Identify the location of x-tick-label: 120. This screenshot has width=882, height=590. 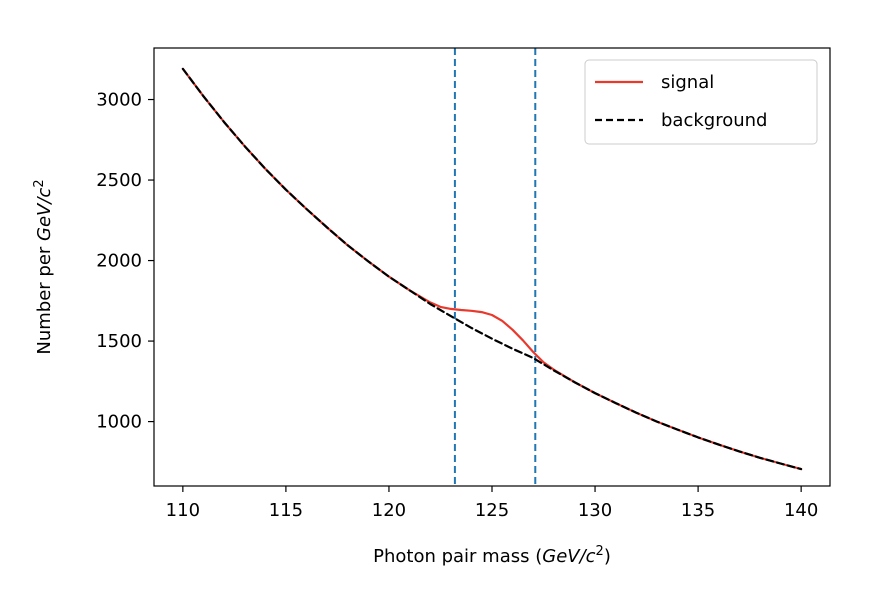
(389, 510).